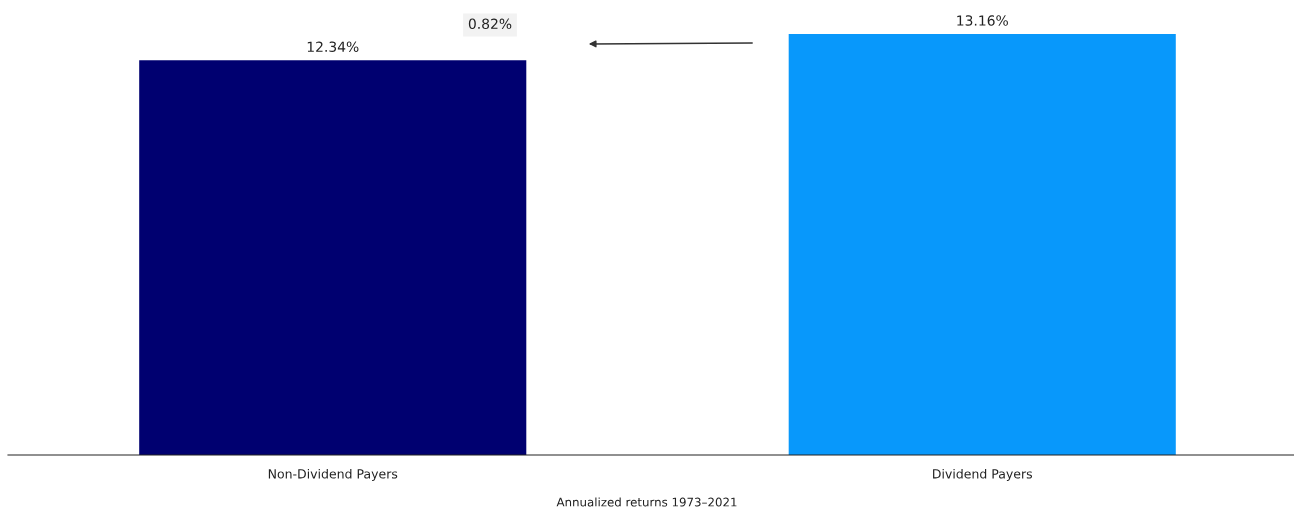  Describe the element at coordinates (490, 24) in the screenshot. I see `text: 0.82%` at that location.